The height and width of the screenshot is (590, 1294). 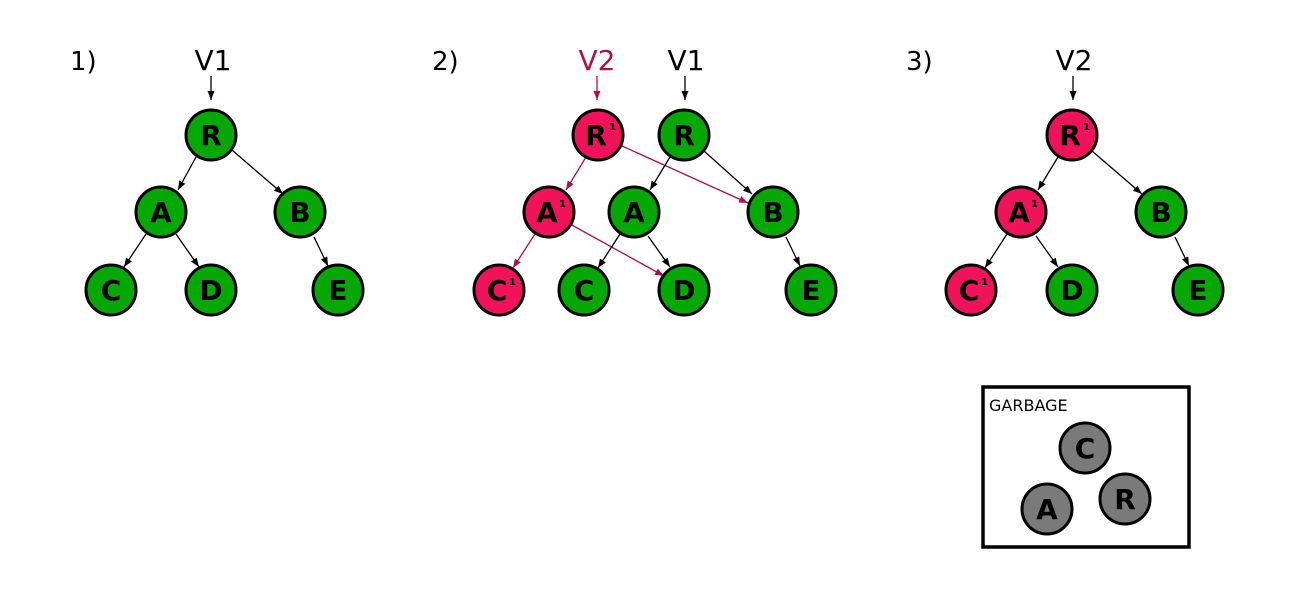 I want to click on garbage-node-a: A, so click(x=1047, y=509).